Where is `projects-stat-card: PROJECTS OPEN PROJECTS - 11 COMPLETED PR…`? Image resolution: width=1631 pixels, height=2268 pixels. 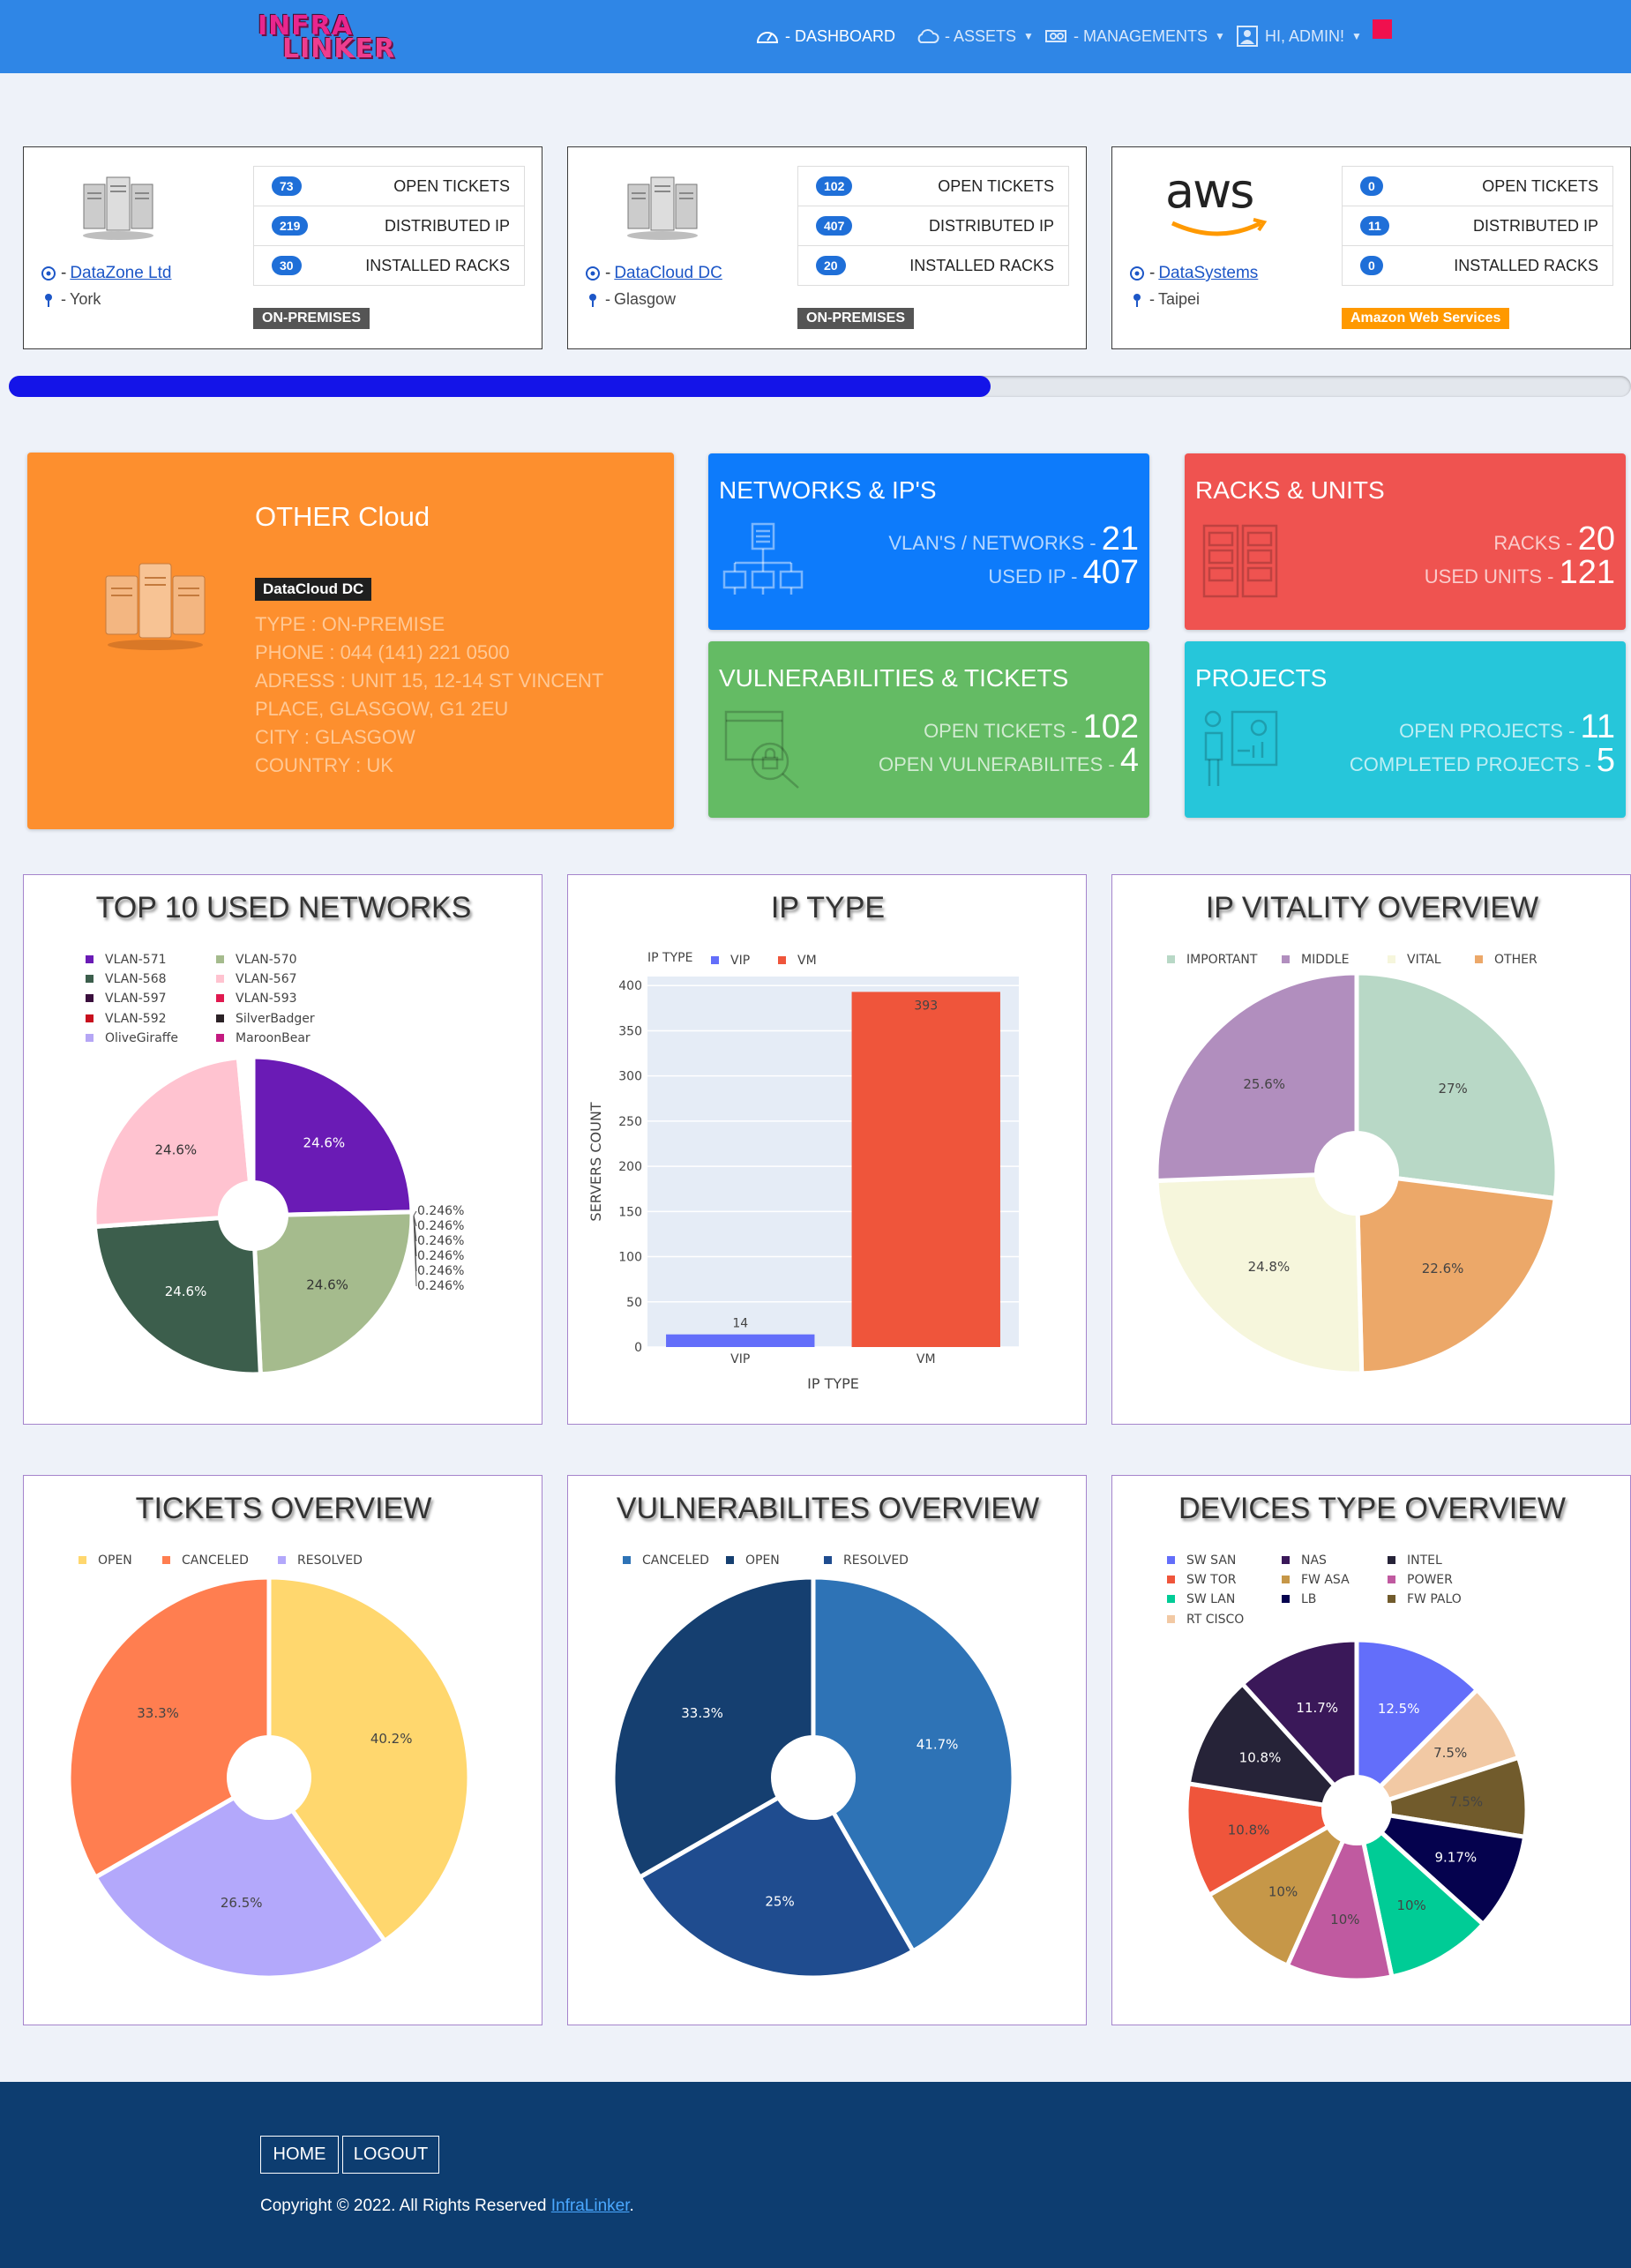 projects-stat-card: PROJECTS OPEN PROJECTS - 11 COMPLETED PR… is located at coordinates (1405, 729).